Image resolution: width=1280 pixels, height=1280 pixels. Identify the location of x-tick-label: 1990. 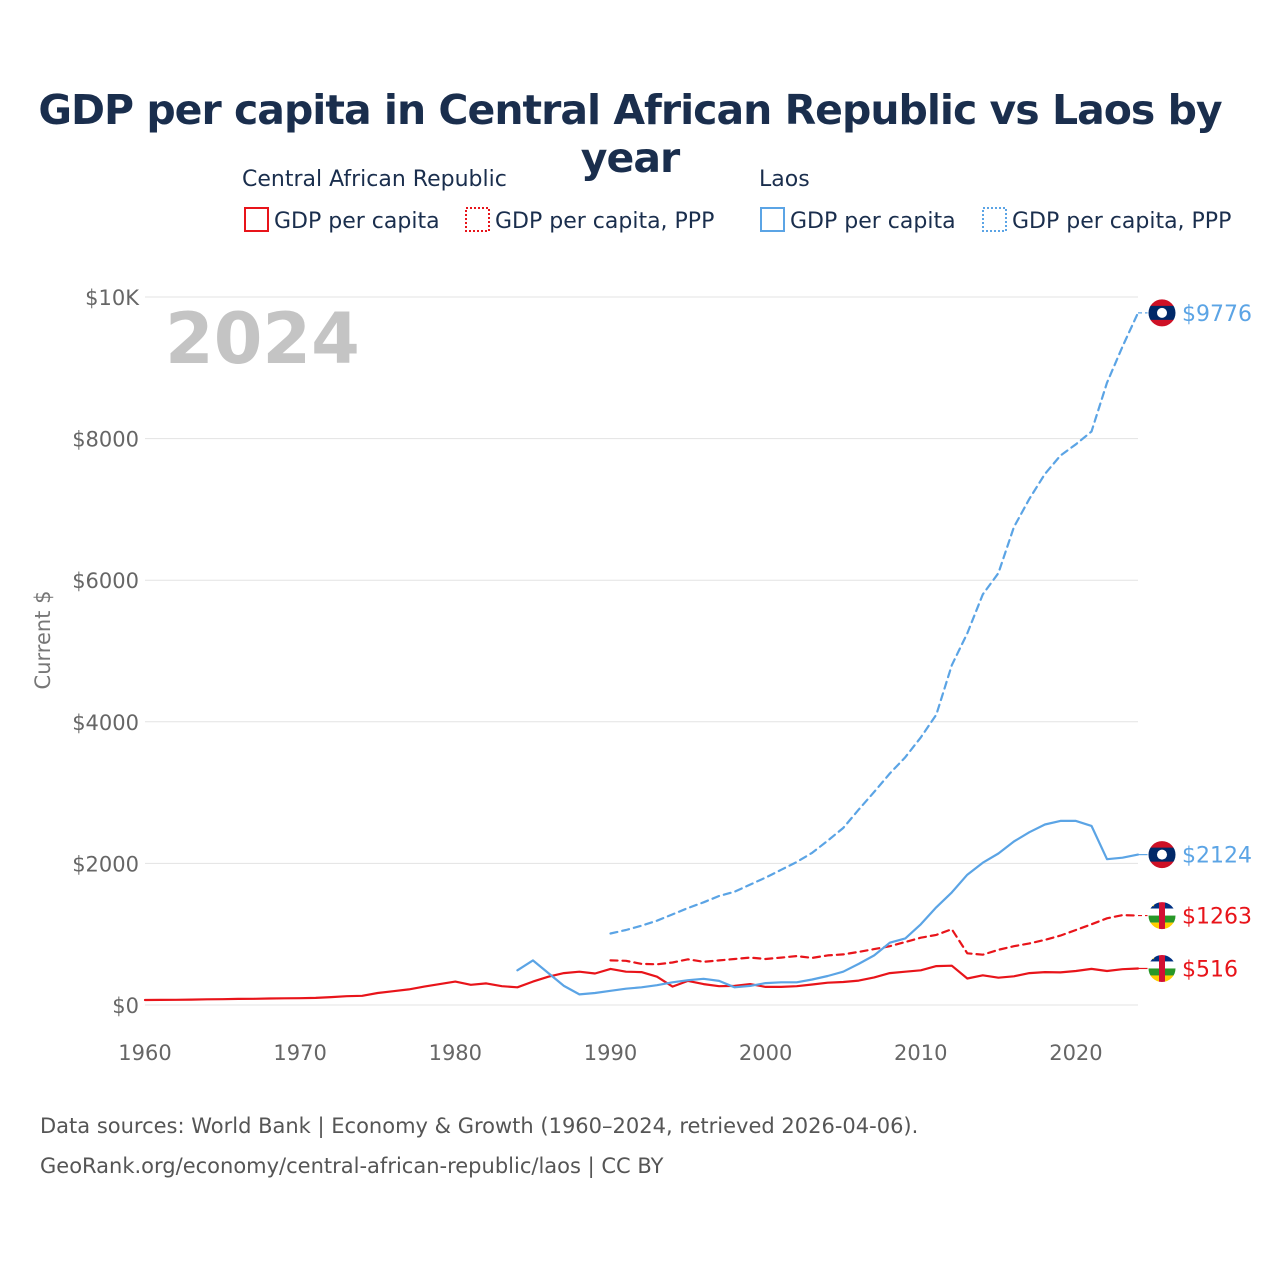
(610, 1053).